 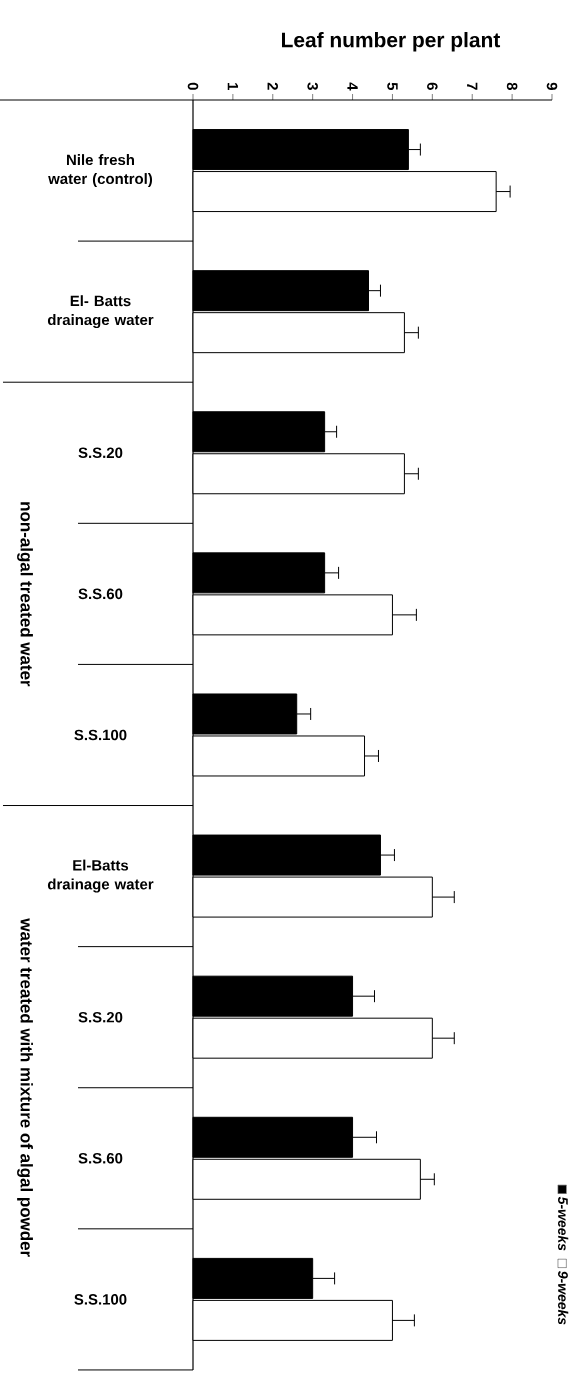 I want to click on x-tick-label: 1, so click(x=233, y=87).